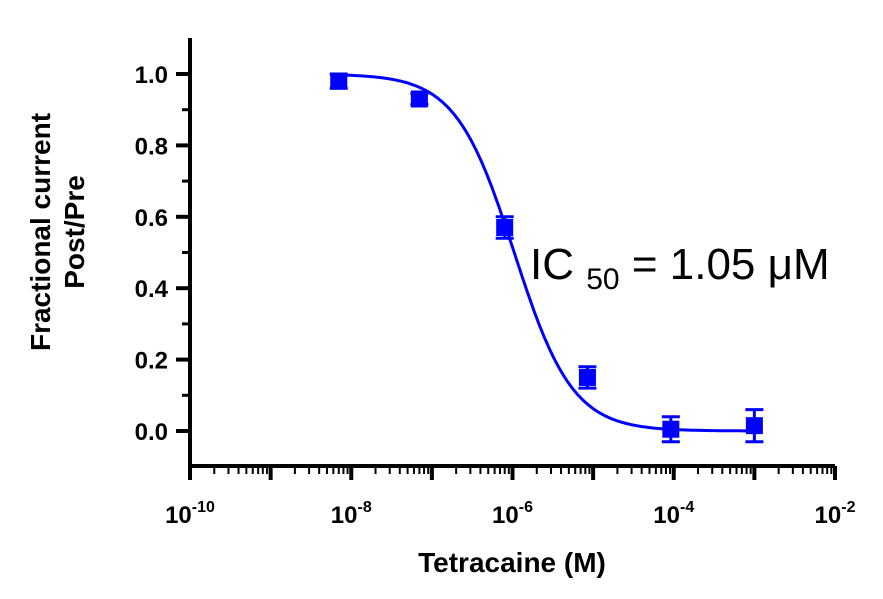 The height and width of the screenshot is (599, 883). Describe the element at coordinates (57, 232) in the screenshot. I see `y-axis-title: Fractional current Post/Pre` at that location.